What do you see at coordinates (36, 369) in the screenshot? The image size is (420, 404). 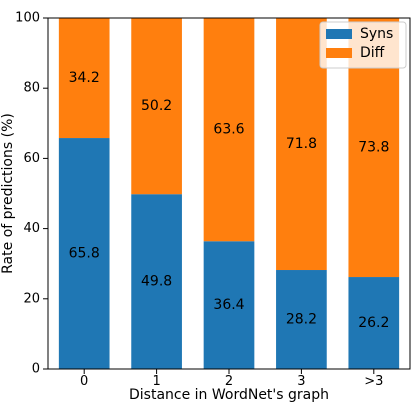 I see `y-tick-label-0: 0` at bounding box center [36, 369].